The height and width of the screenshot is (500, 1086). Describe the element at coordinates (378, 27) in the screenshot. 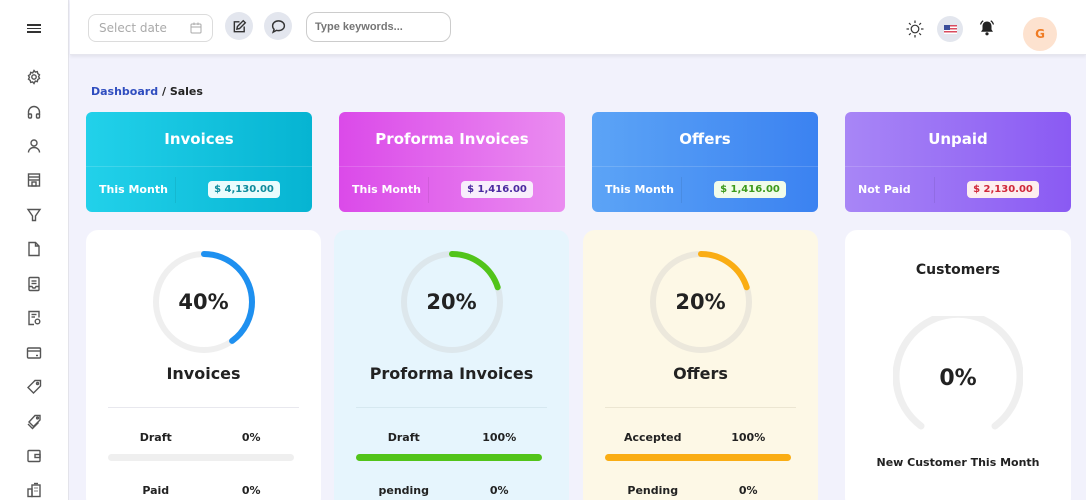

I see `search-input` at that location.